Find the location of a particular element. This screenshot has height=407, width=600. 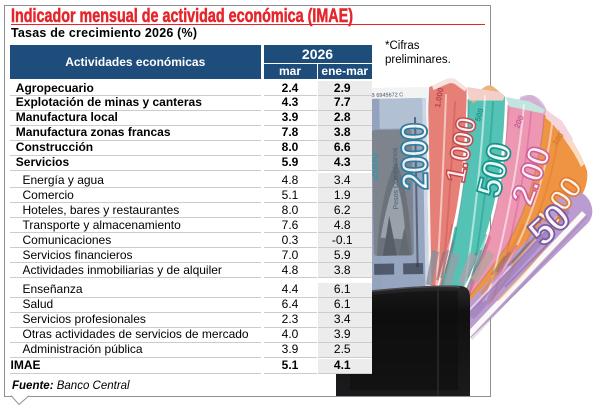

svg-text: 2000 is located at coordinates (415, 156).